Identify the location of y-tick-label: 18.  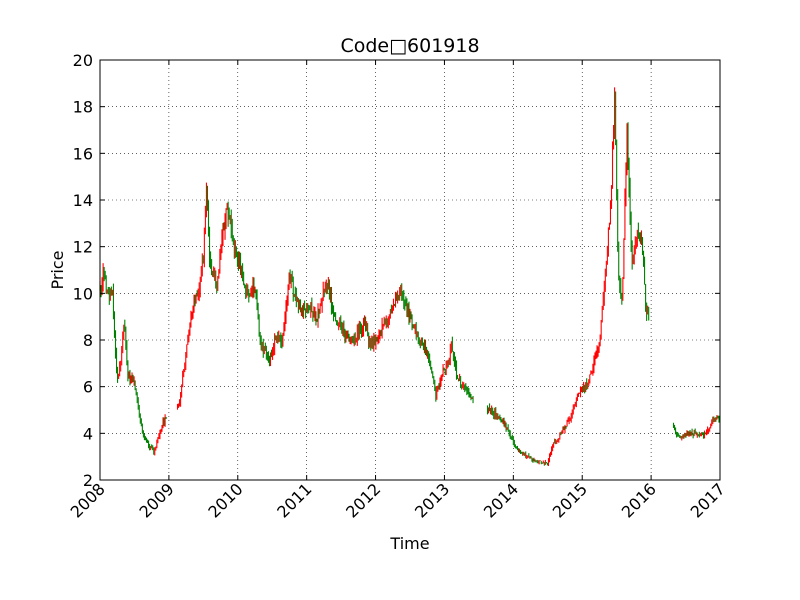
(83, 107).